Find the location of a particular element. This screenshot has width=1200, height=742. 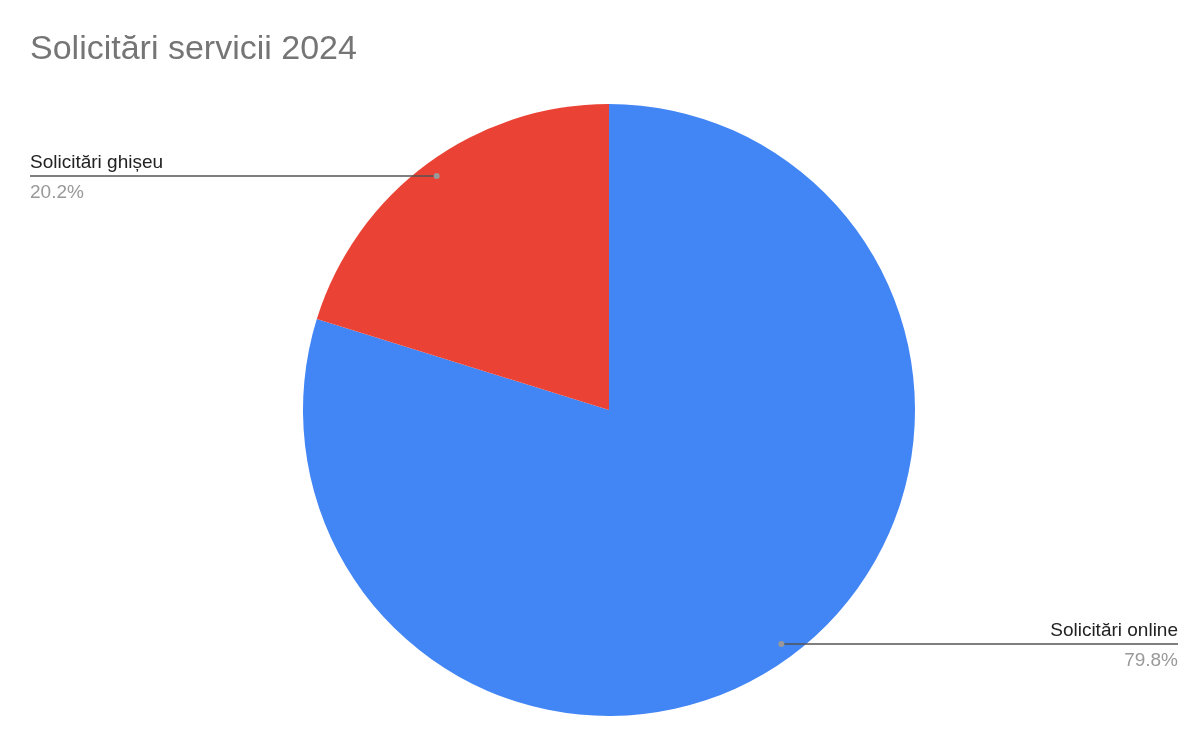

pie-slice is located at coordinates (462, 257).